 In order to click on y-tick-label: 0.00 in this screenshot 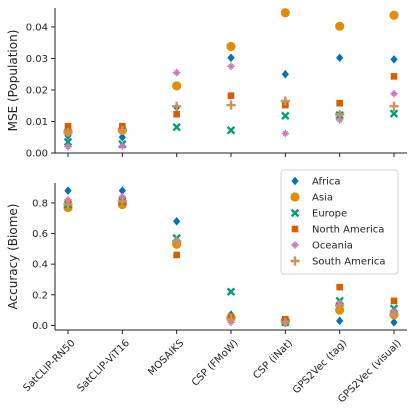, I will do `click(37, 154)`.